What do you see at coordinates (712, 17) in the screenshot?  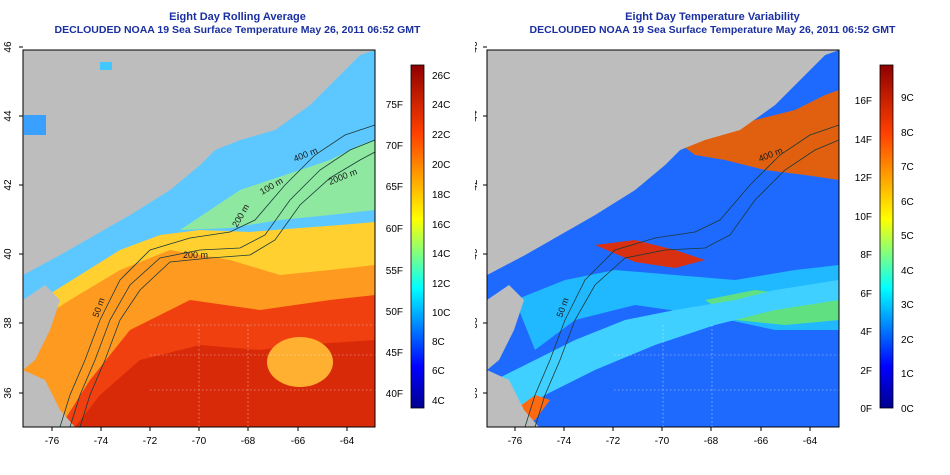 I see `right-title-line1: Eight Day Temperature Variability` at bounding box center [712, 17].